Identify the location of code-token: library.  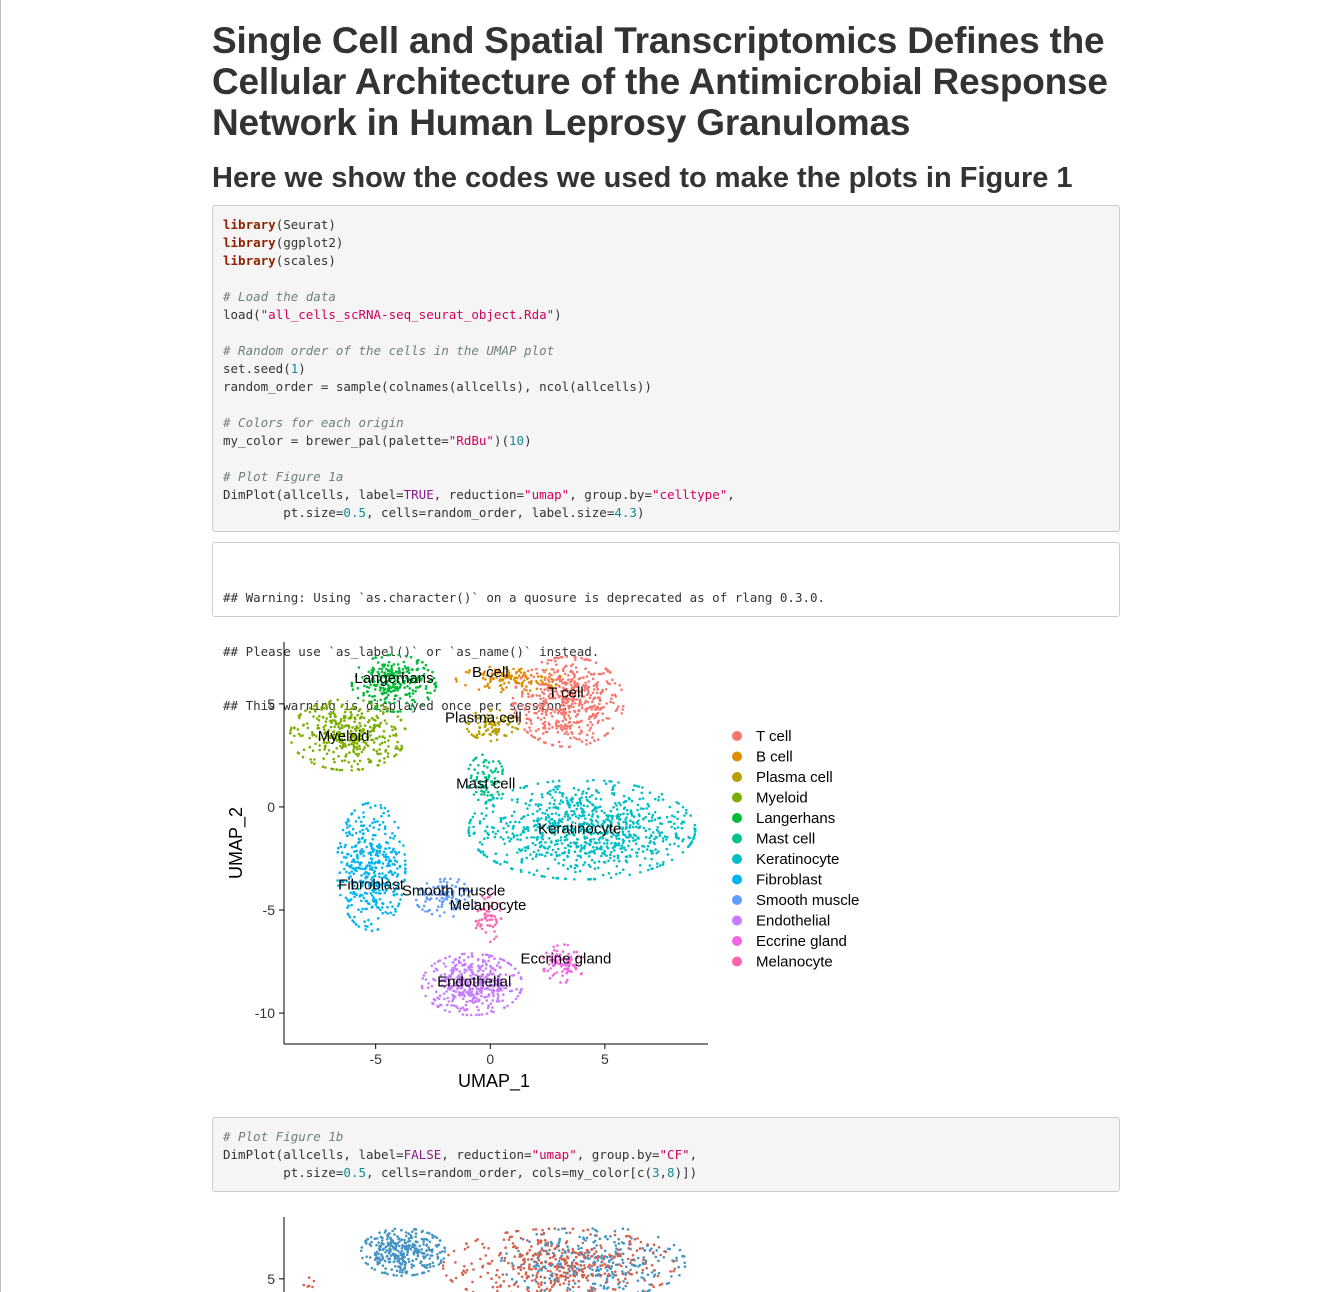
(249, 224).